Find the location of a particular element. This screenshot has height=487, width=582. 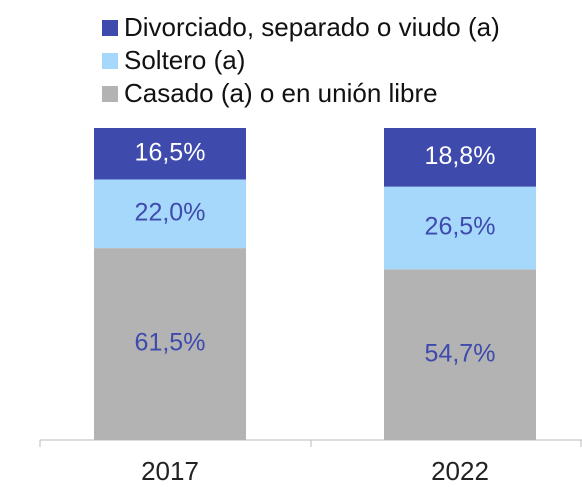

legend-label: Casado (a) o en unión libre is located at coordinates (281, 93).